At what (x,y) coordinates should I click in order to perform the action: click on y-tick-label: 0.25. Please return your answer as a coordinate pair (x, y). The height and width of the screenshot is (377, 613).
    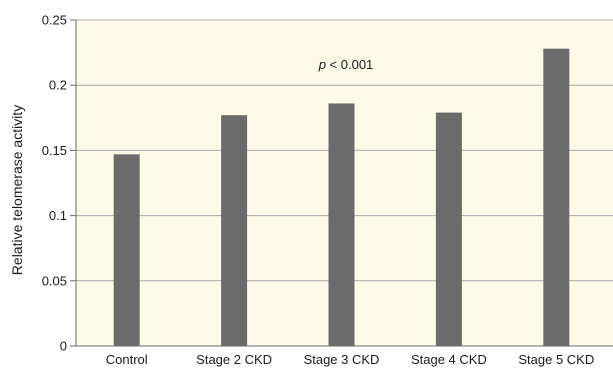
    Looking at the image, I should click on (54, 20).